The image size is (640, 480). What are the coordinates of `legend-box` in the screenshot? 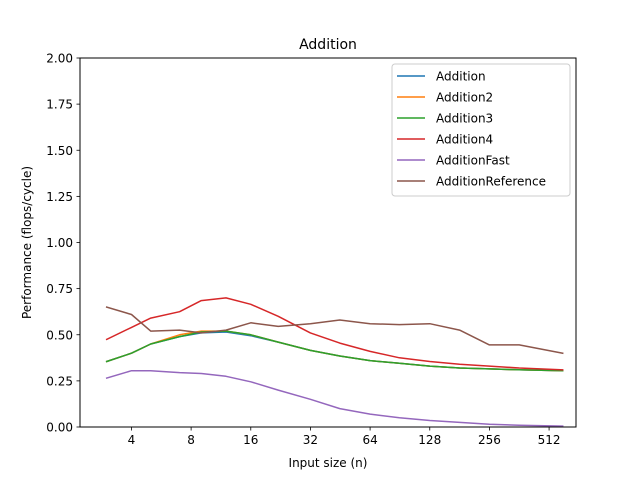 It's located at (481, 130).